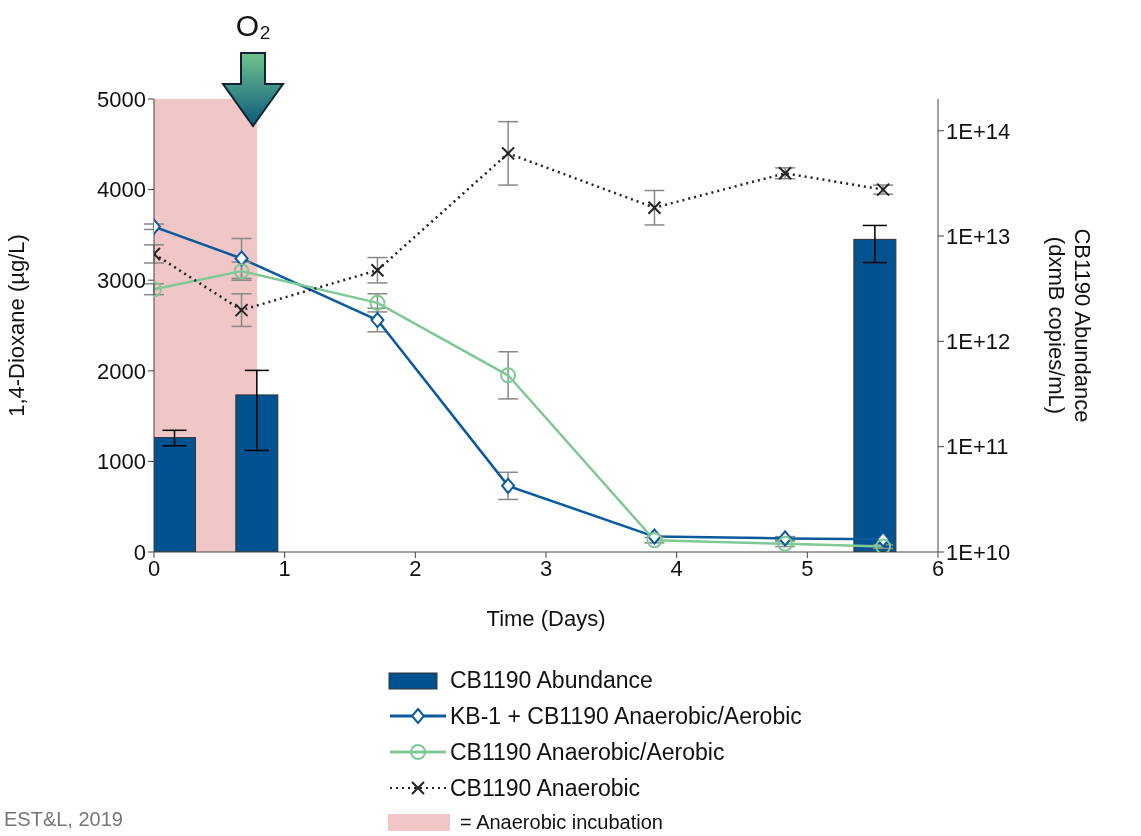 The width and height of the screenshot is (1141, 836). What do you see at coordinates (676, 568) in the screenshot?
I see `x-tick-label: 4` at bounding box center [676, 568].